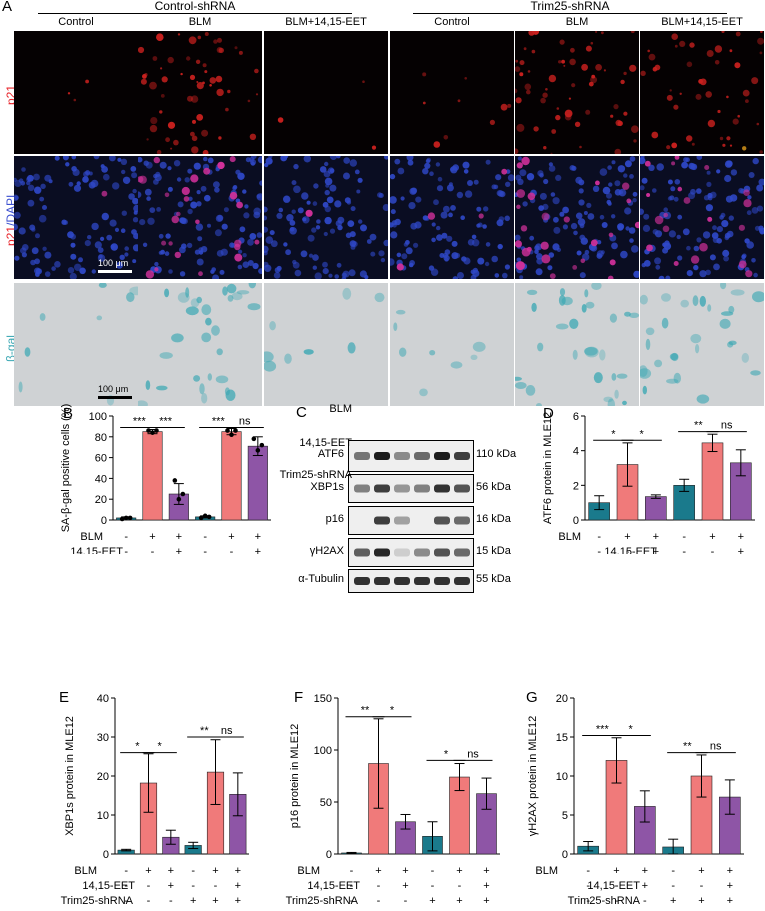 The width and height of the screenshot is (765, 911). What do you see at coordinates (195, 6) in the screenshot?
I see `group-title-control-shrna: Control-shRNA` at bounding box center [195, 6].